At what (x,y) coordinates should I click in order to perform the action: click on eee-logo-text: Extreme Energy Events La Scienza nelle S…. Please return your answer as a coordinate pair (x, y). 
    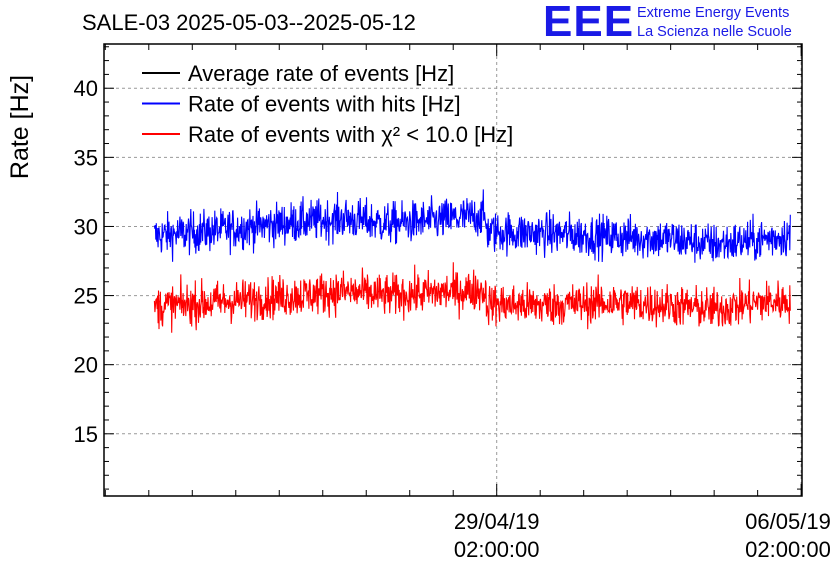
    Looking at the image, I should click on (714, 23).